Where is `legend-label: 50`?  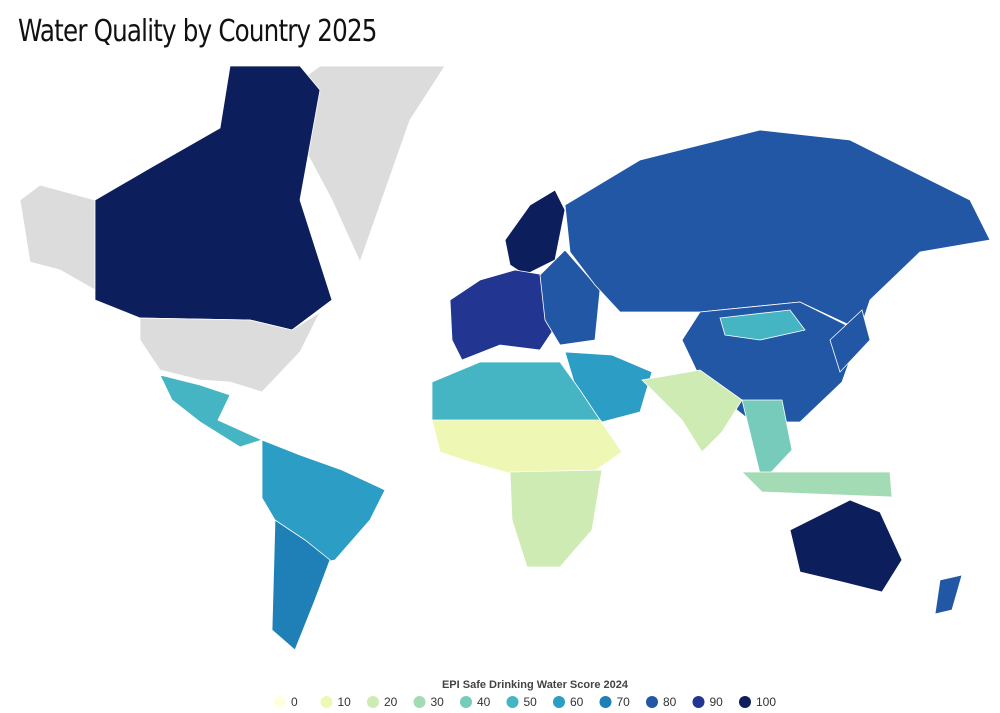 legend-label: 50 is located at coordinates (531, 702).